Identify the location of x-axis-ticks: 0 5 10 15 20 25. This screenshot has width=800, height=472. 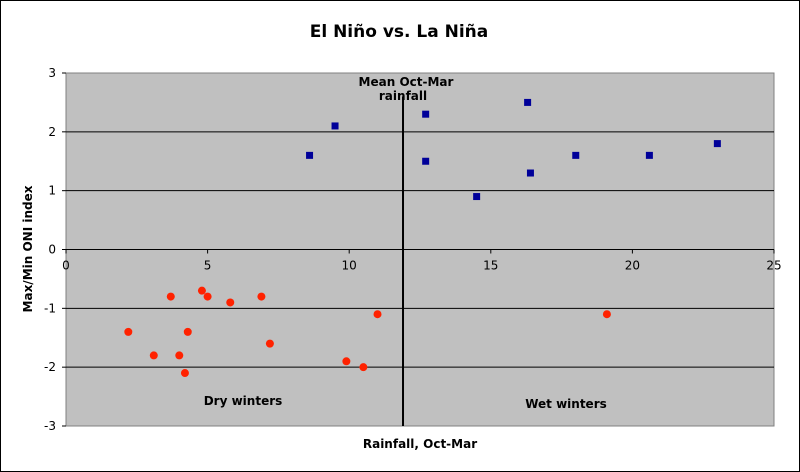
(422, 261).